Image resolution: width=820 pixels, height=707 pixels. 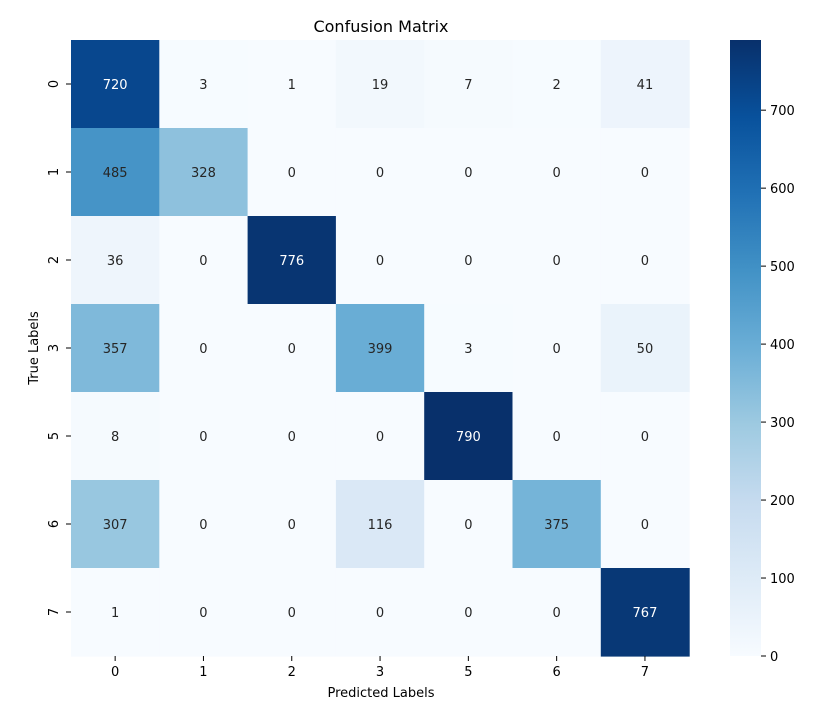 I want to click on y-tick-label: 3, so click(x=54, y=348).